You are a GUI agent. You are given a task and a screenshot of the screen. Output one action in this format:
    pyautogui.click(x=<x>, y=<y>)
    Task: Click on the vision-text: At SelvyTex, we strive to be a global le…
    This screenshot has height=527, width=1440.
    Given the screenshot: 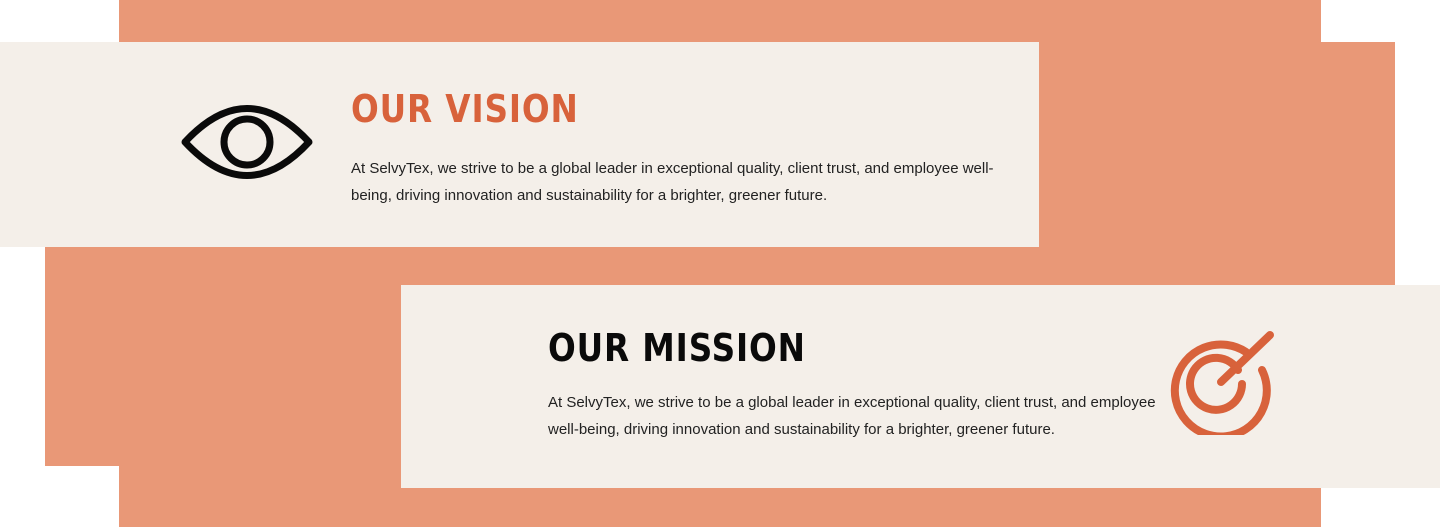 What is the action you would take?
    pyautogui.click(x=672, y=182)
    